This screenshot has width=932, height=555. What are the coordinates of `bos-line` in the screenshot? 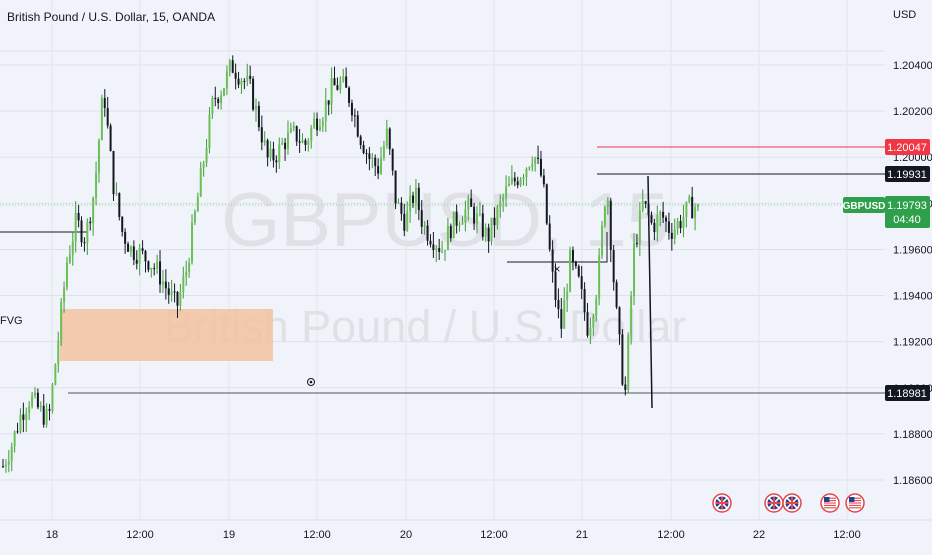 It's located at (557, 247).